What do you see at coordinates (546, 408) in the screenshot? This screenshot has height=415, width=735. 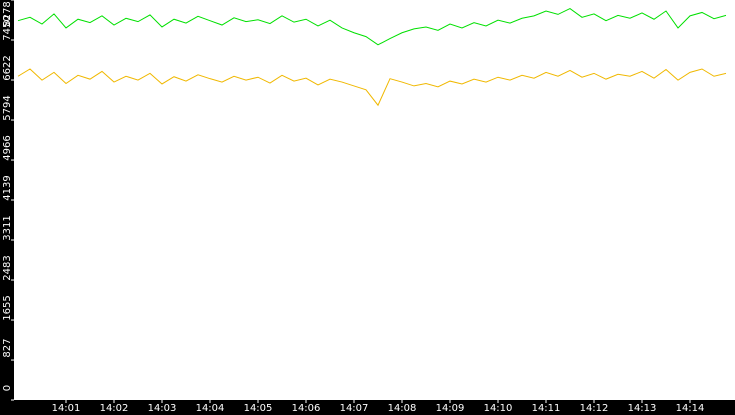 I see `x-tick-label: 14:11` at bounding box center [546, 408].